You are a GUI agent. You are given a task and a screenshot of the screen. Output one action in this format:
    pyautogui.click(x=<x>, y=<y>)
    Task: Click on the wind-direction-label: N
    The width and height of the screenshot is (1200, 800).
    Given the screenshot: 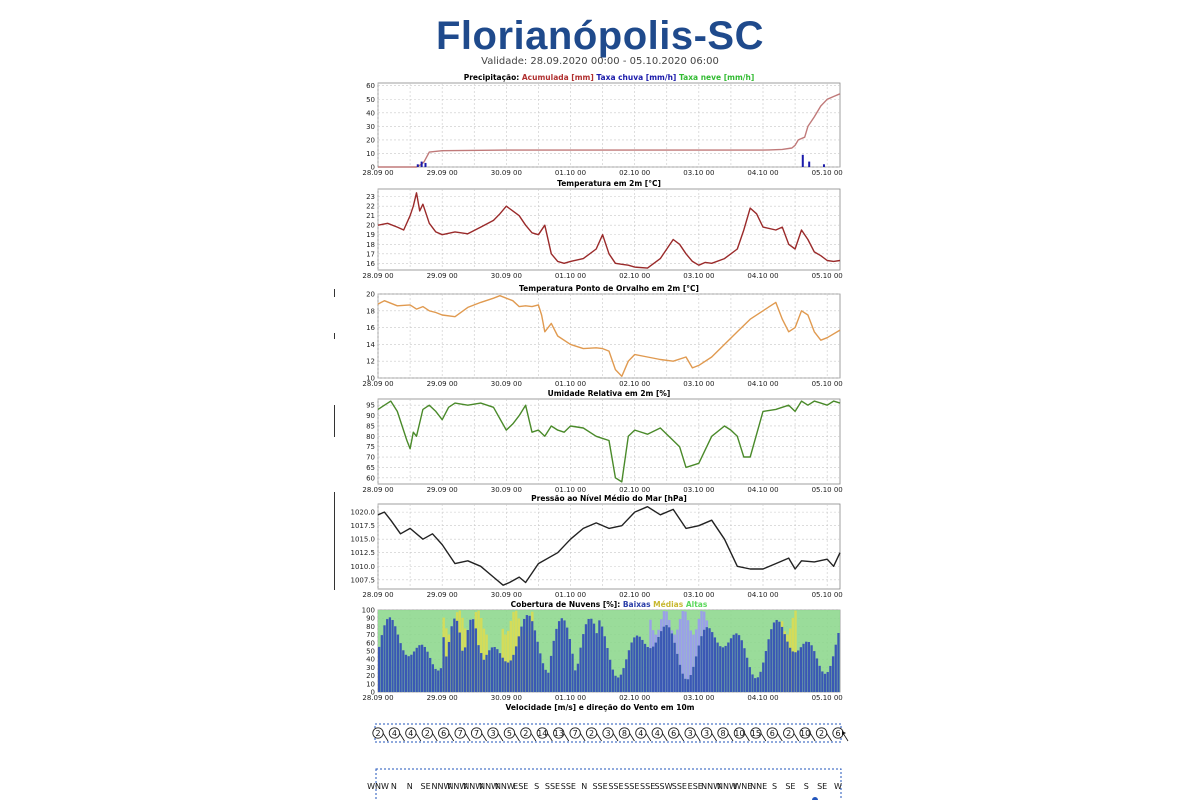 What is the action you would take?
    pyautogui.click(x=410, y=786)
    